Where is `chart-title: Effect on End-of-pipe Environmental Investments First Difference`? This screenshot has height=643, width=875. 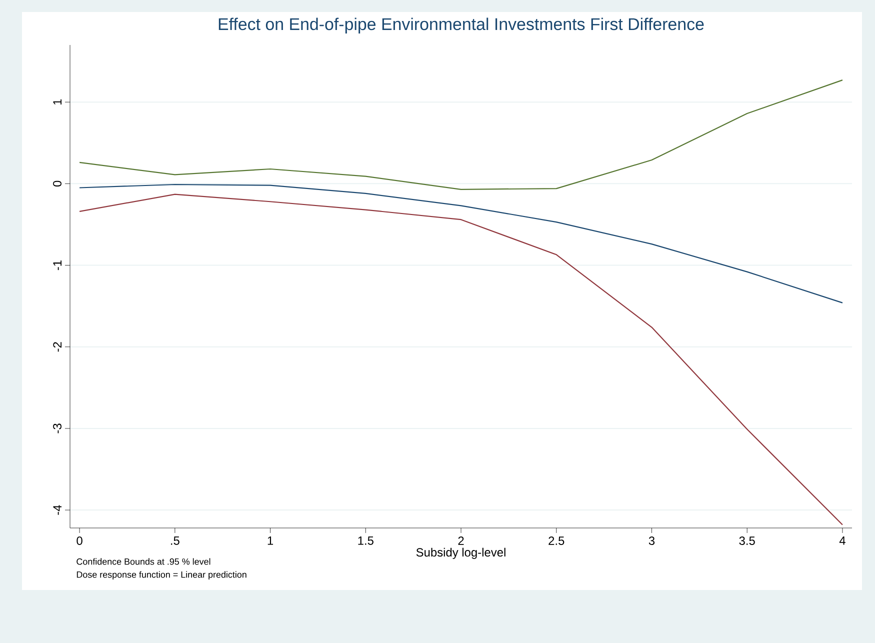
chart-title: Effect on End-of-pipe Environmental Investments First Difference is located at coordinates (461, 26).